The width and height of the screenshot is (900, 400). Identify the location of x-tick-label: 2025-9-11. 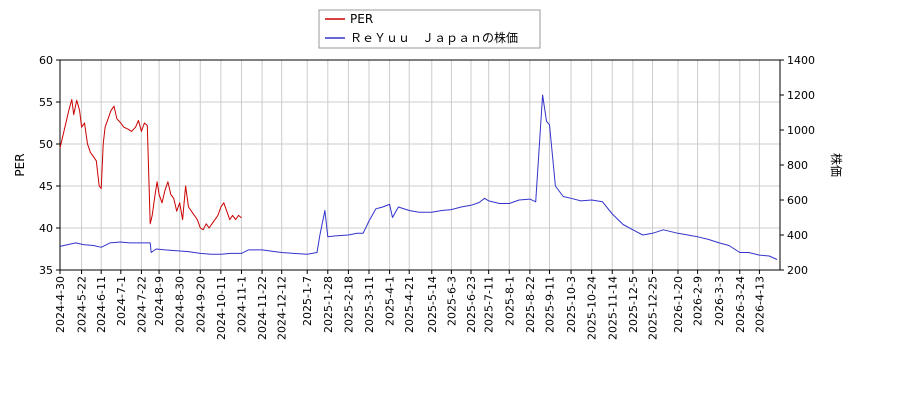
(549, 304).